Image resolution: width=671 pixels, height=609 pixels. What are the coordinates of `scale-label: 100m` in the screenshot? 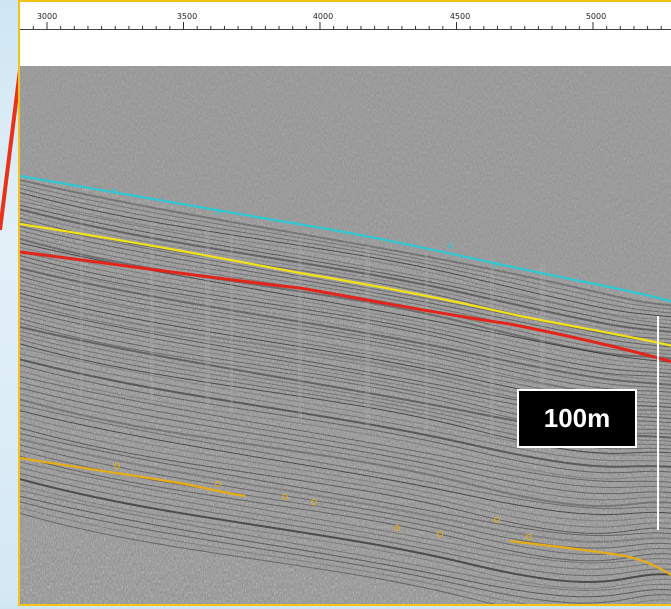 It's located at (577, 418).